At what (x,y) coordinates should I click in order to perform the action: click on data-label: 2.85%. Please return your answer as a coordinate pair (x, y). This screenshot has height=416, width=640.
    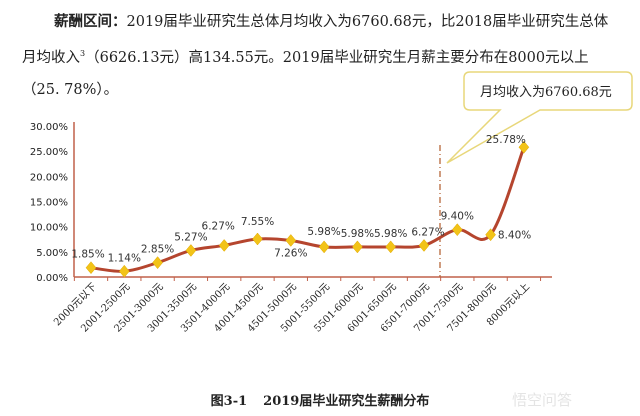
    Looking at the image, I should click on (157, 250).